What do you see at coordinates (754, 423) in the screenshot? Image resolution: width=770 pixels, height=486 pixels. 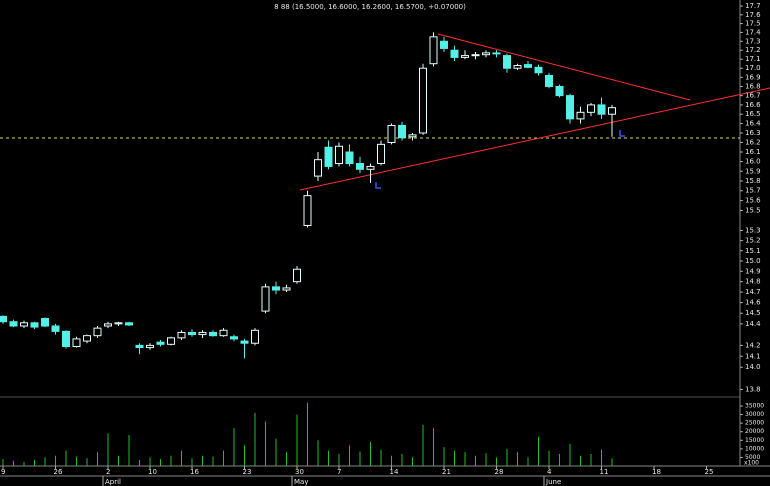 I see `volume-tick-label: 25000` at bounding box center [754, 423].